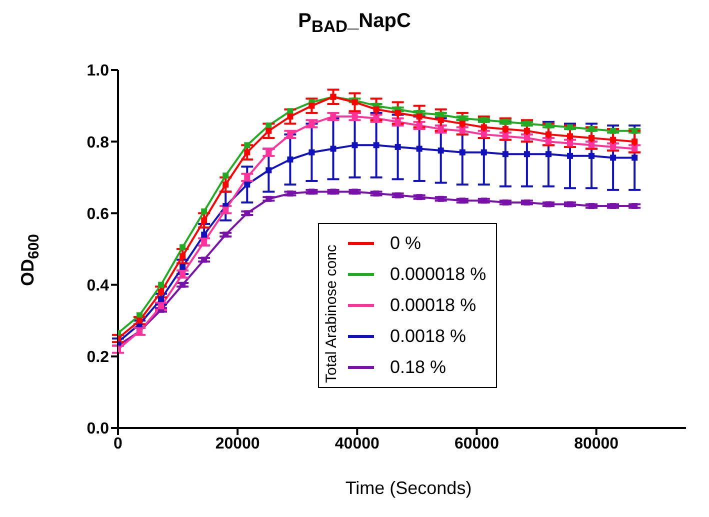 This screenshot has width=709, height=517. What do you see at coordinates (428, 336) in the screenshot?
I see `legend-label: 0.0018 %` at bounding box center [428, 336].